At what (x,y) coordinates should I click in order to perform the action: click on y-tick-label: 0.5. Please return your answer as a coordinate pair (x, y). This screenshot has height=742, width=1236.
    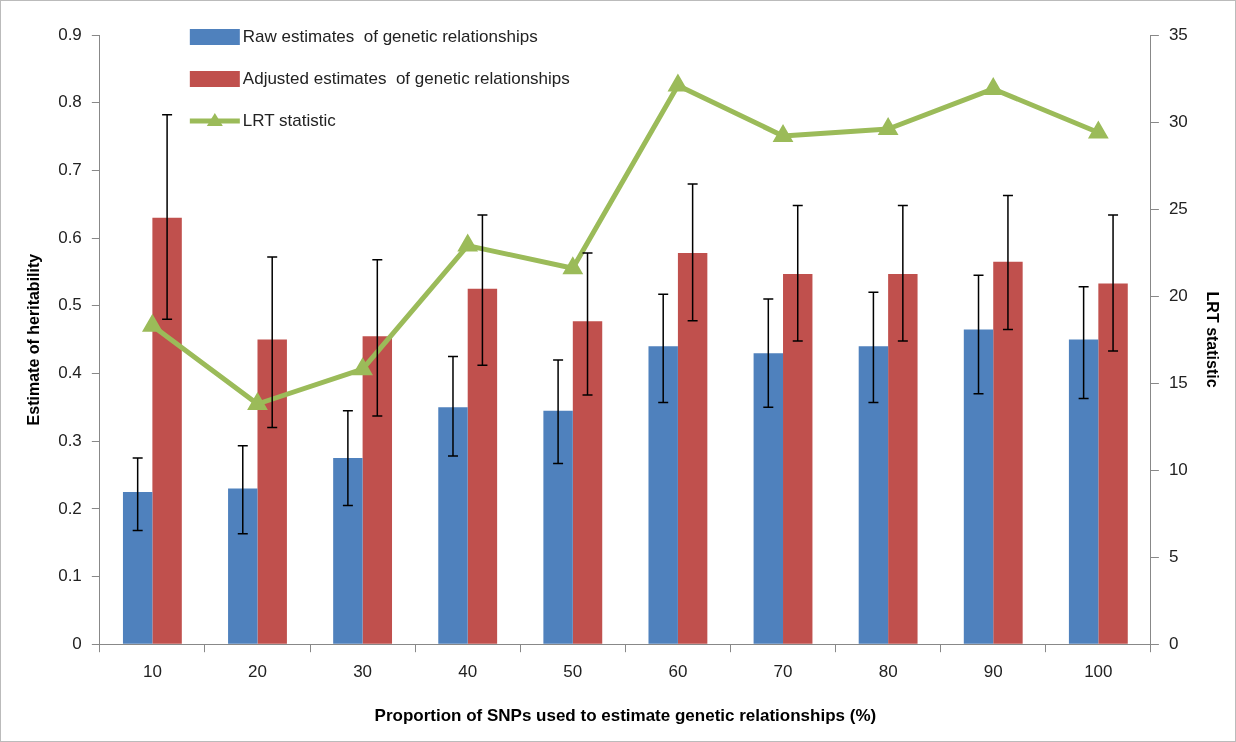
    Looking at the image, I should click on (70, 305).